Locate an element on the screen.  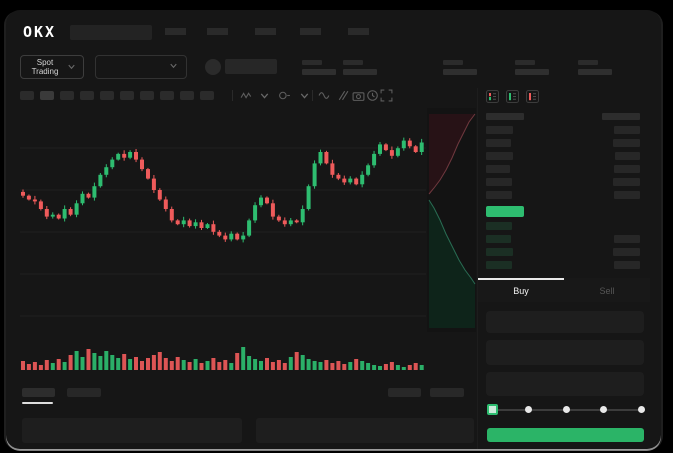
place-order-button is located at coordinates (565, 435).